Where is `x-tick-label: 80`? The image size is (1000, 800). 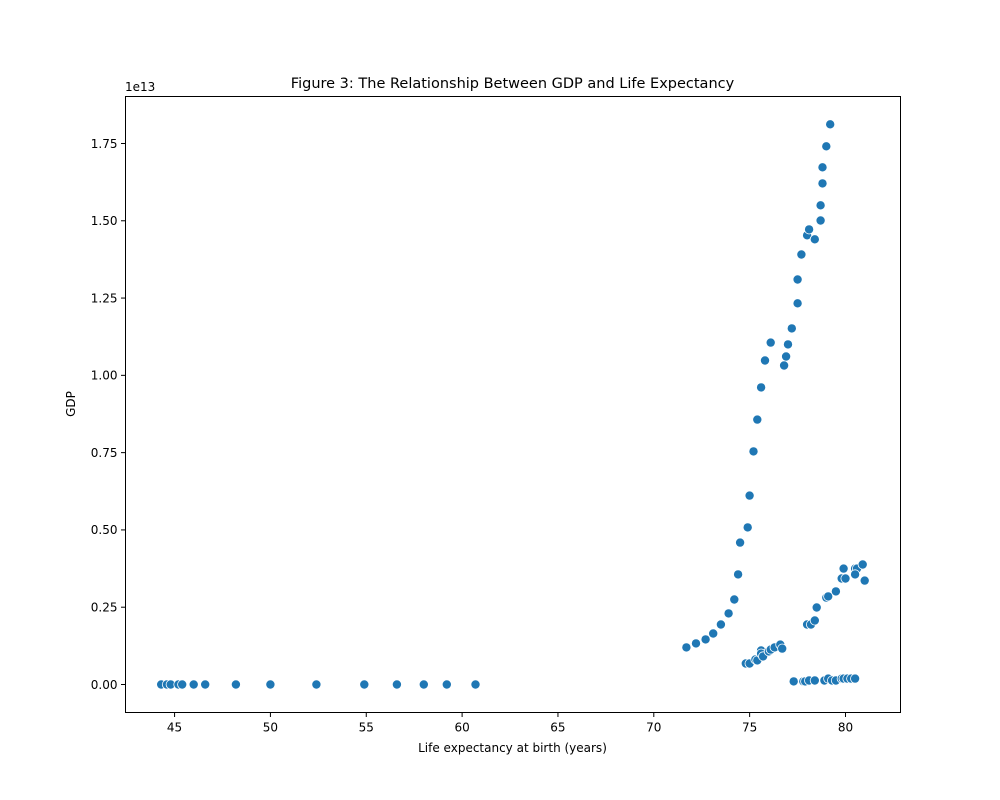
x-tick-label: 80 is located at coordinates (845, 728).